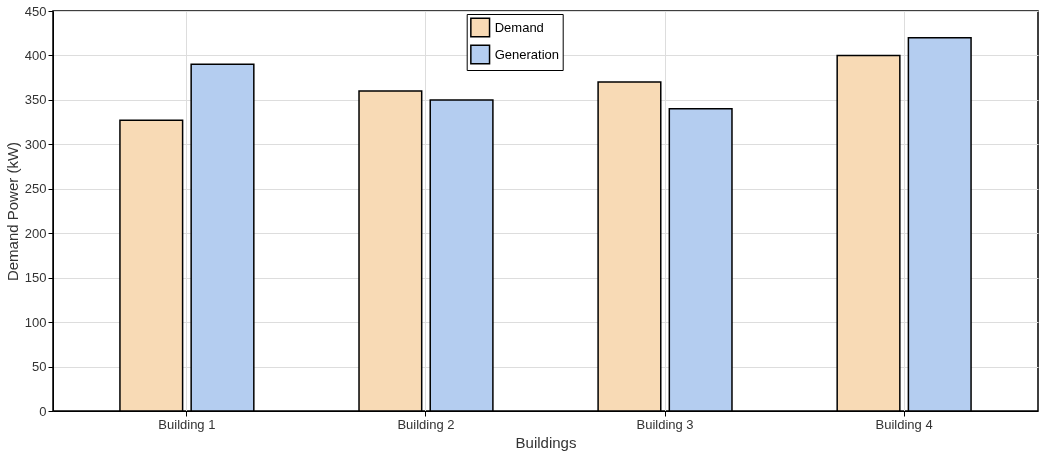 The height and width of the screenshot is (476, 1054). Describe the element at coordinates (35, 144) in the screenshot. I see `y-tick-label: 300` at that location.